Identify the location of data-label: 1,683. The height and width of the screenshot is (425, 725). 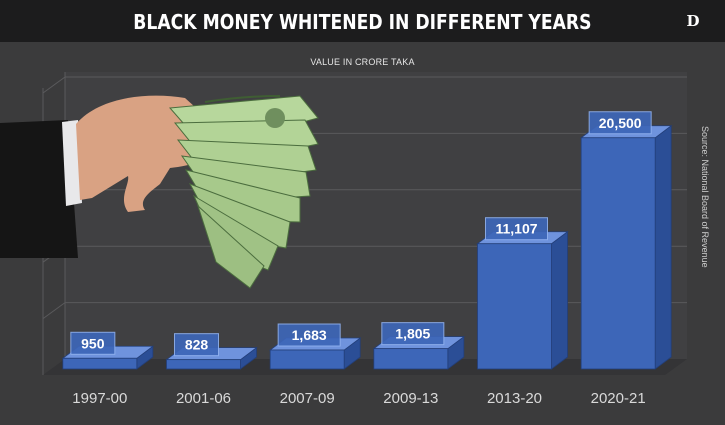
(309, 335).